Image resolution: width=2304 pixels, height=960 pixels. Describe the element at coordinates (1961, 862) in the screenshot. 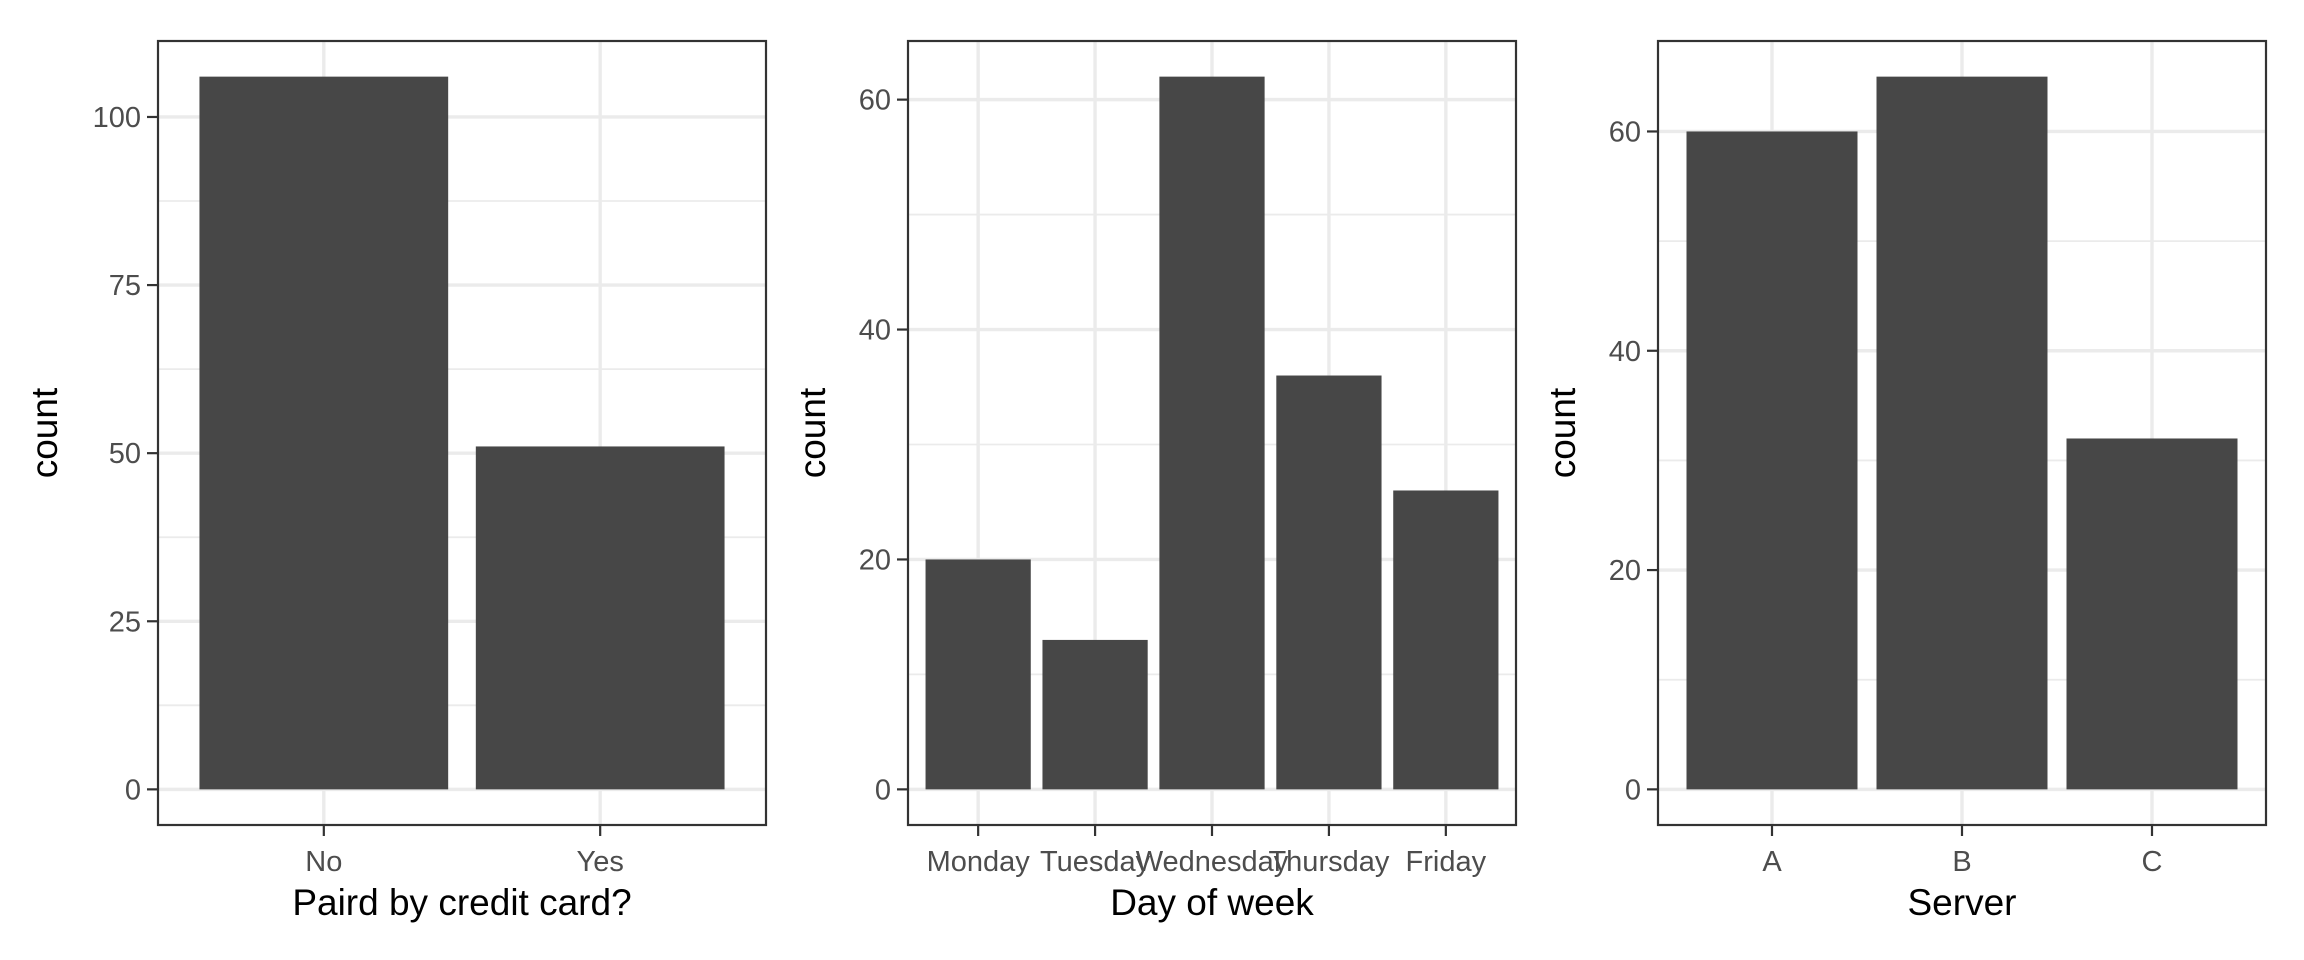

I see `x-tick-label: B` at that location.